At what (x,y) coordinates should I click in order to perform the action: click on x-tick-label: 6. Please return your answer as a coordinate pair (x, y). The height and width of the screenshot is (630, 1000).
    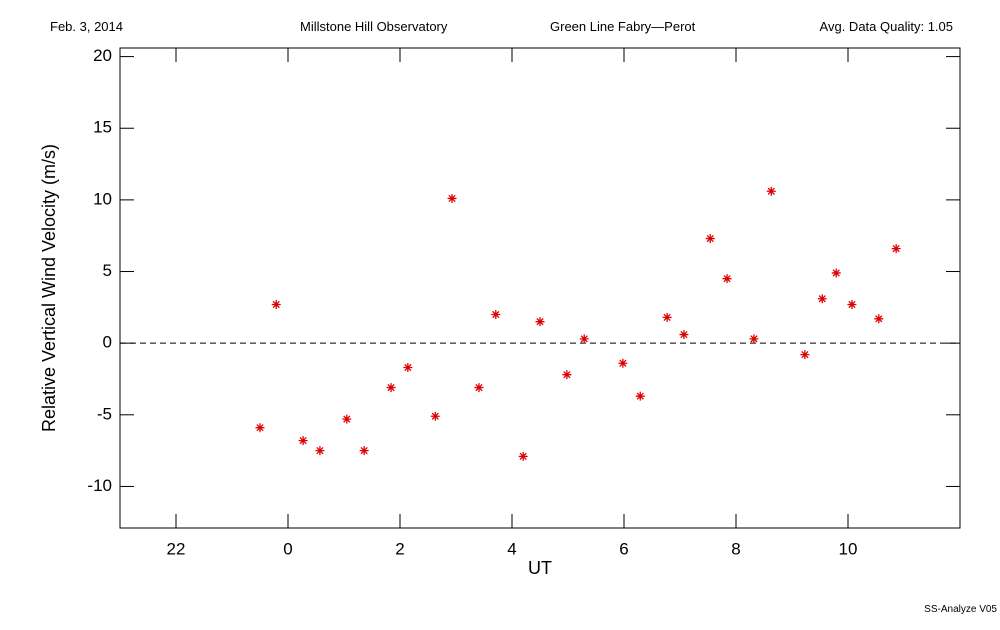
    Looking at the image, I should click on (623, 548).